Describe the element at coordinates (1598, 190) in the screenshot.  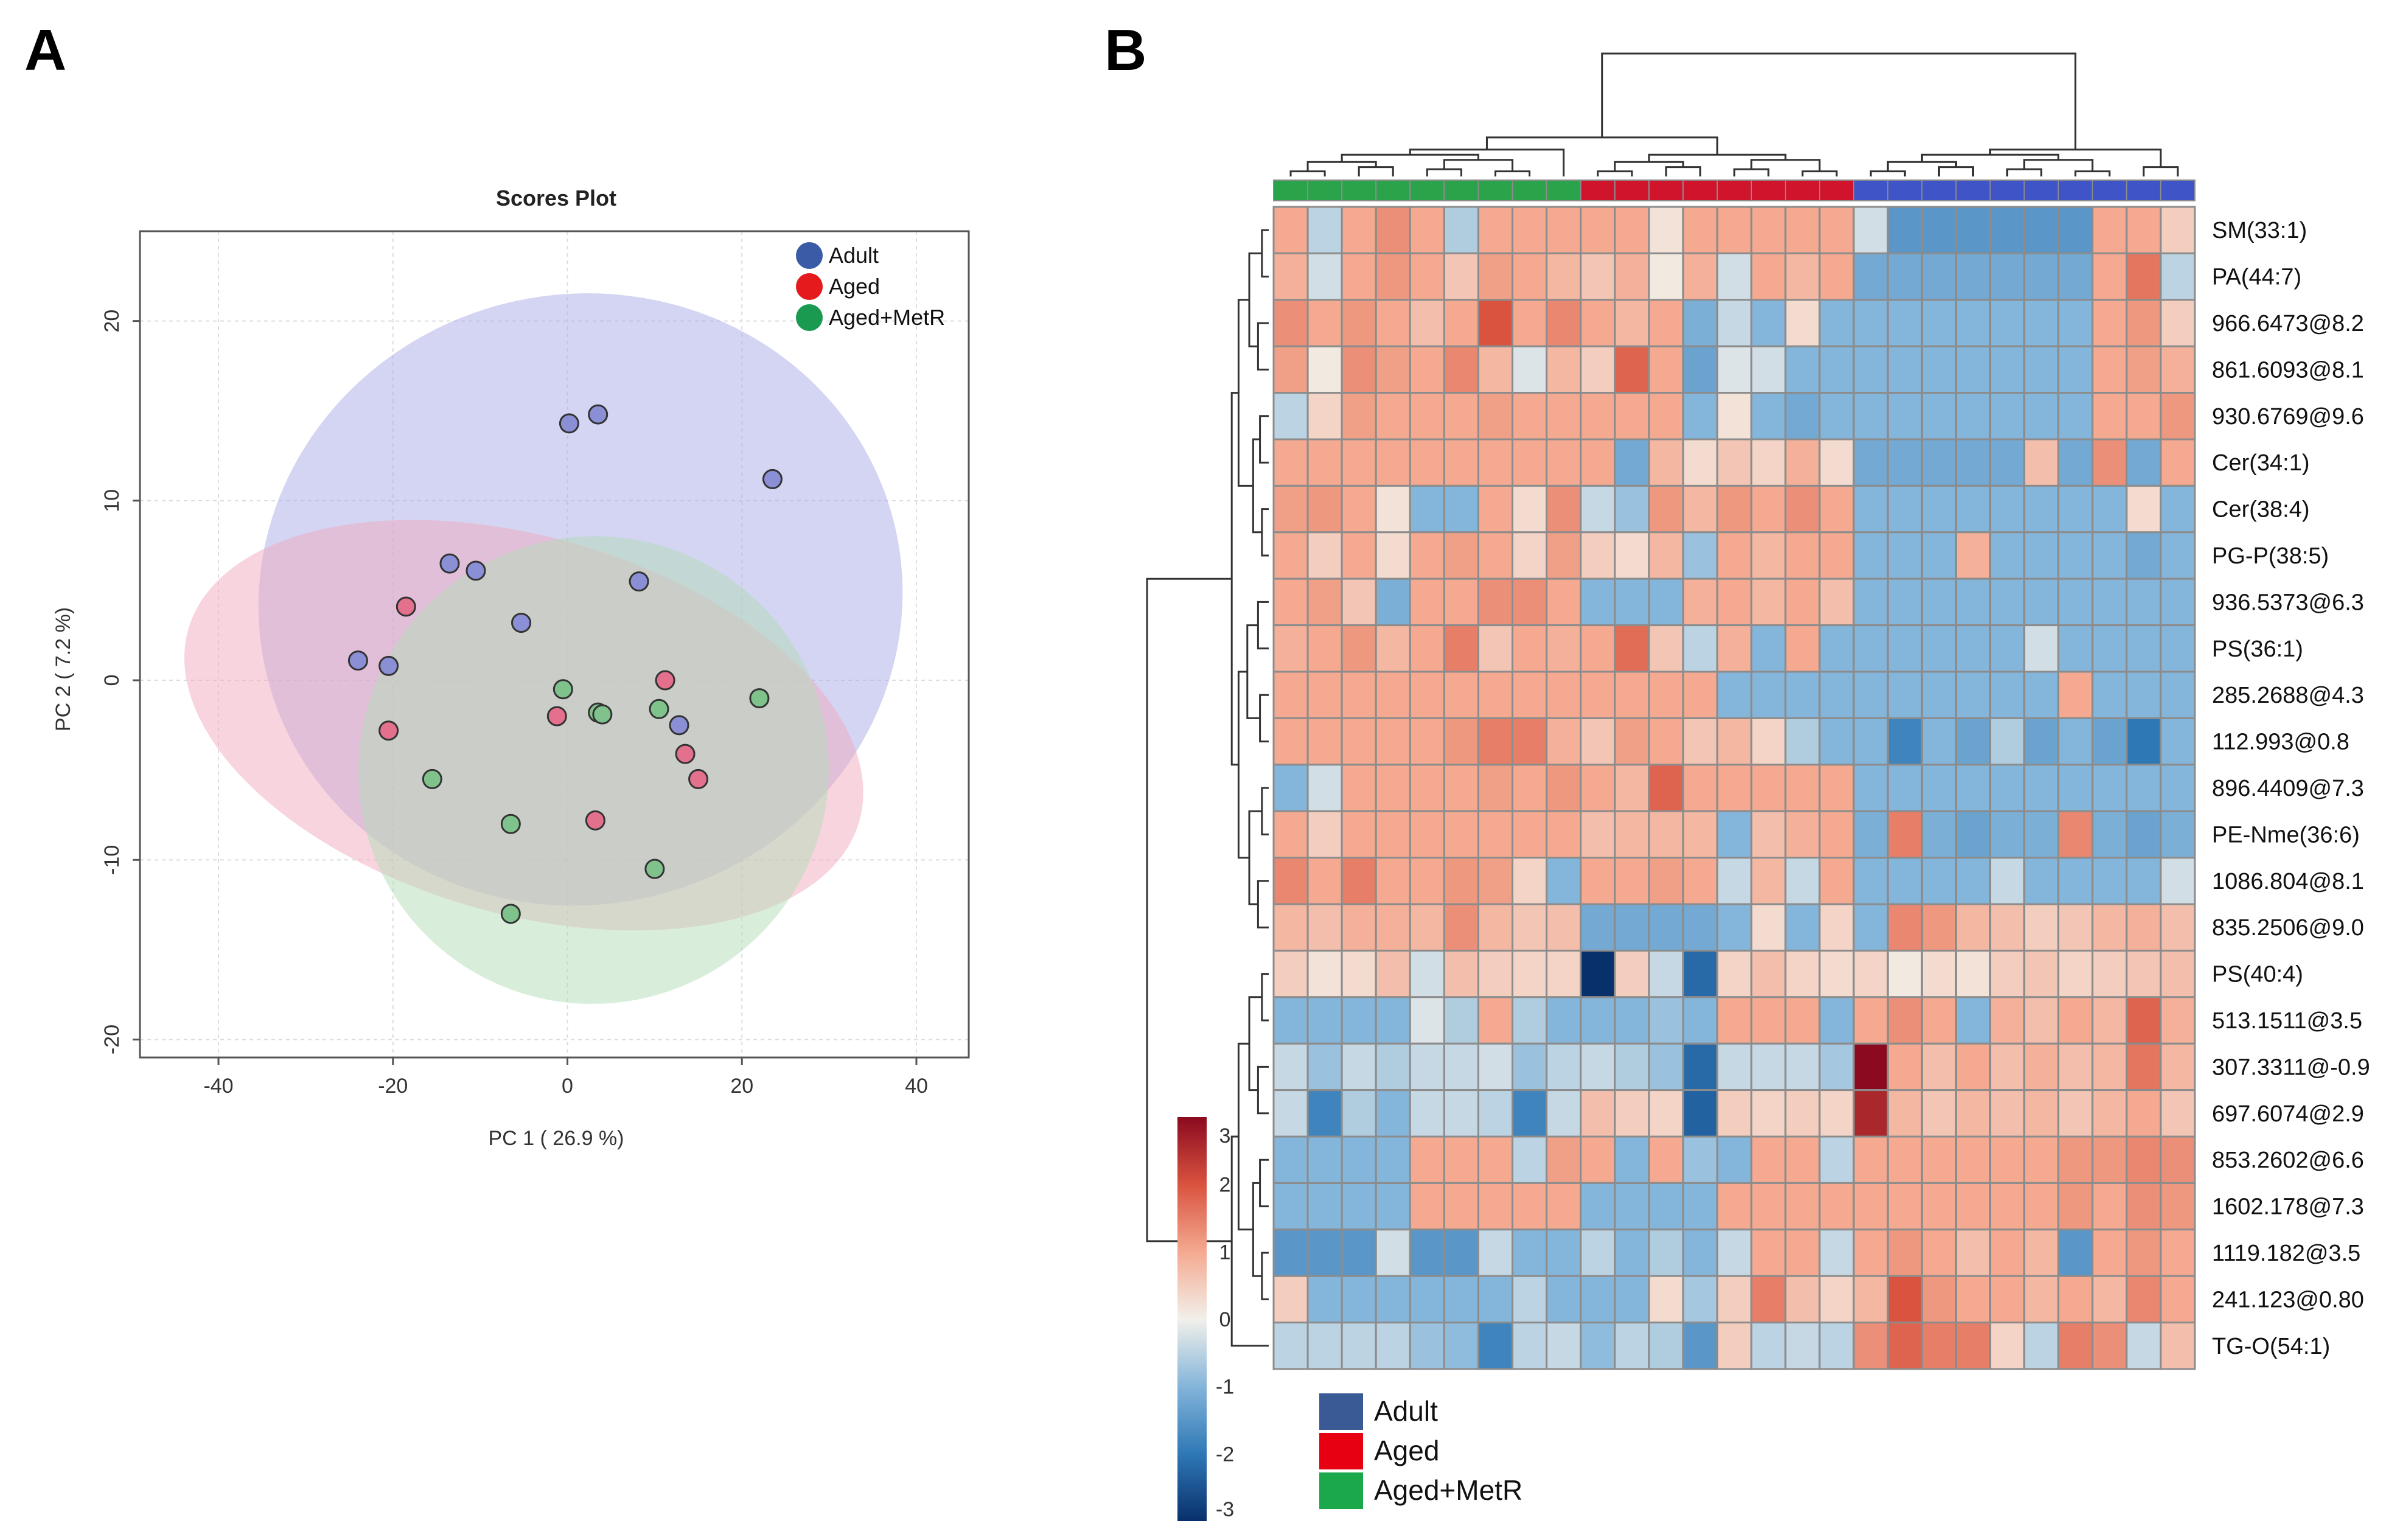
I see `group-bar-cell-aged` at that location.